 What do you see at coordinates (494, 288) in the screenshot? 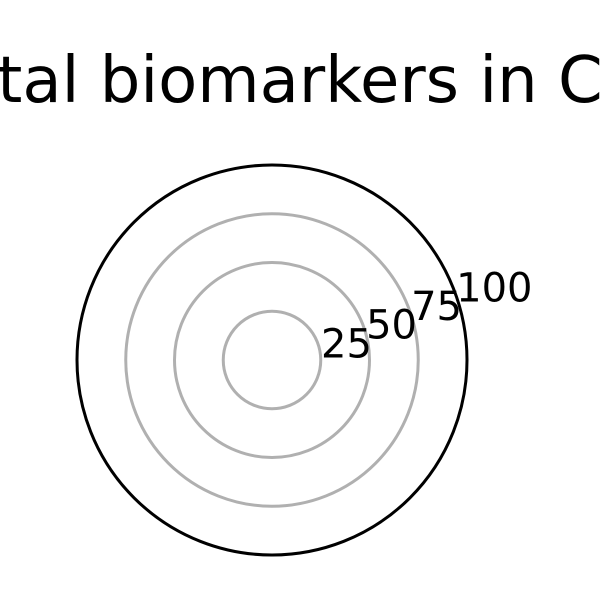
I see `tick-label-100: 100` at bounding box center [494, 288].